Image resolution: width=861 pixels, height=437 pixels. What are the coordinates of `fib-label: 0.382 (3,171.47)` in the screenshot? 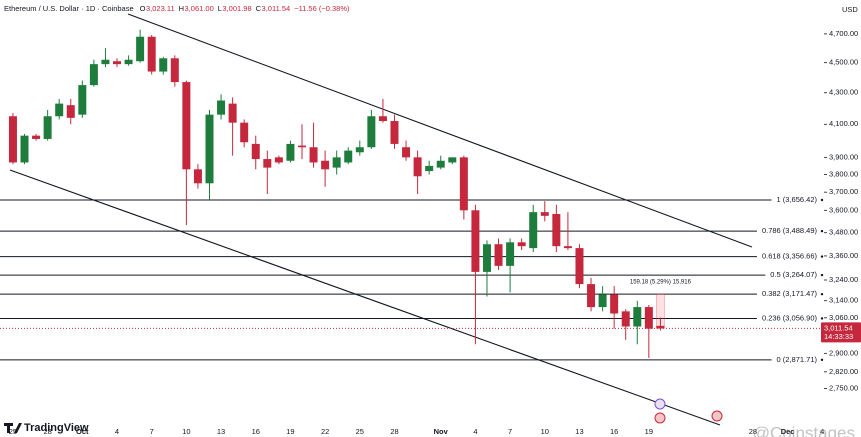 It's located at (790, 293).